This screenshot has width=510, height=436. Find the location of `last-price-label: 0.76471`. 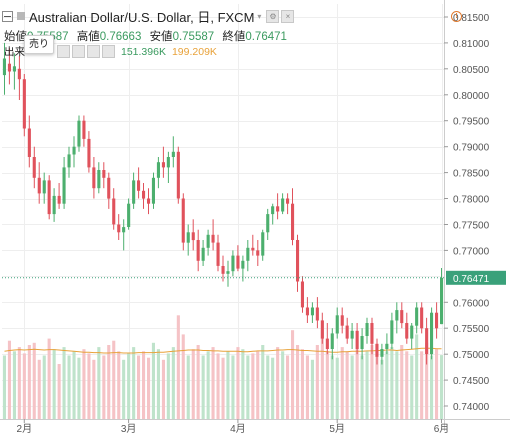

last-price-label: 0.76471 is located at coordinates (471, 279).